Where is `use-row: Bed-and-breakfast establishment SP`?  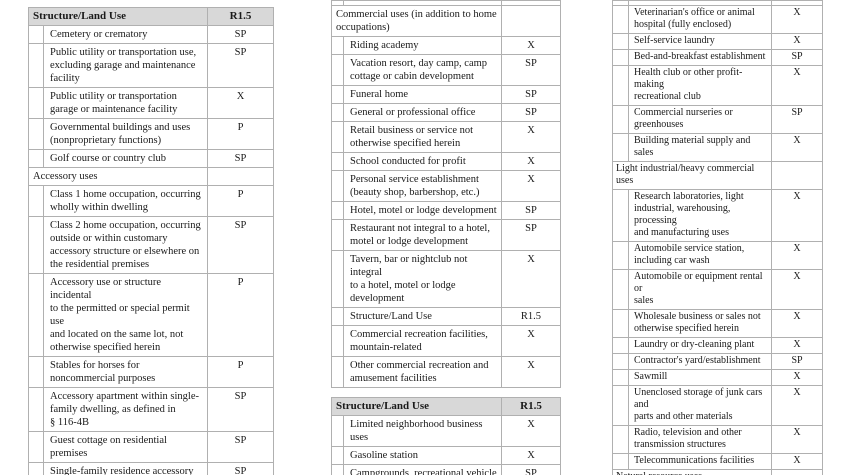
use-row: Bed-and-breakfast establishment SP is located at coordinates (717, 57).